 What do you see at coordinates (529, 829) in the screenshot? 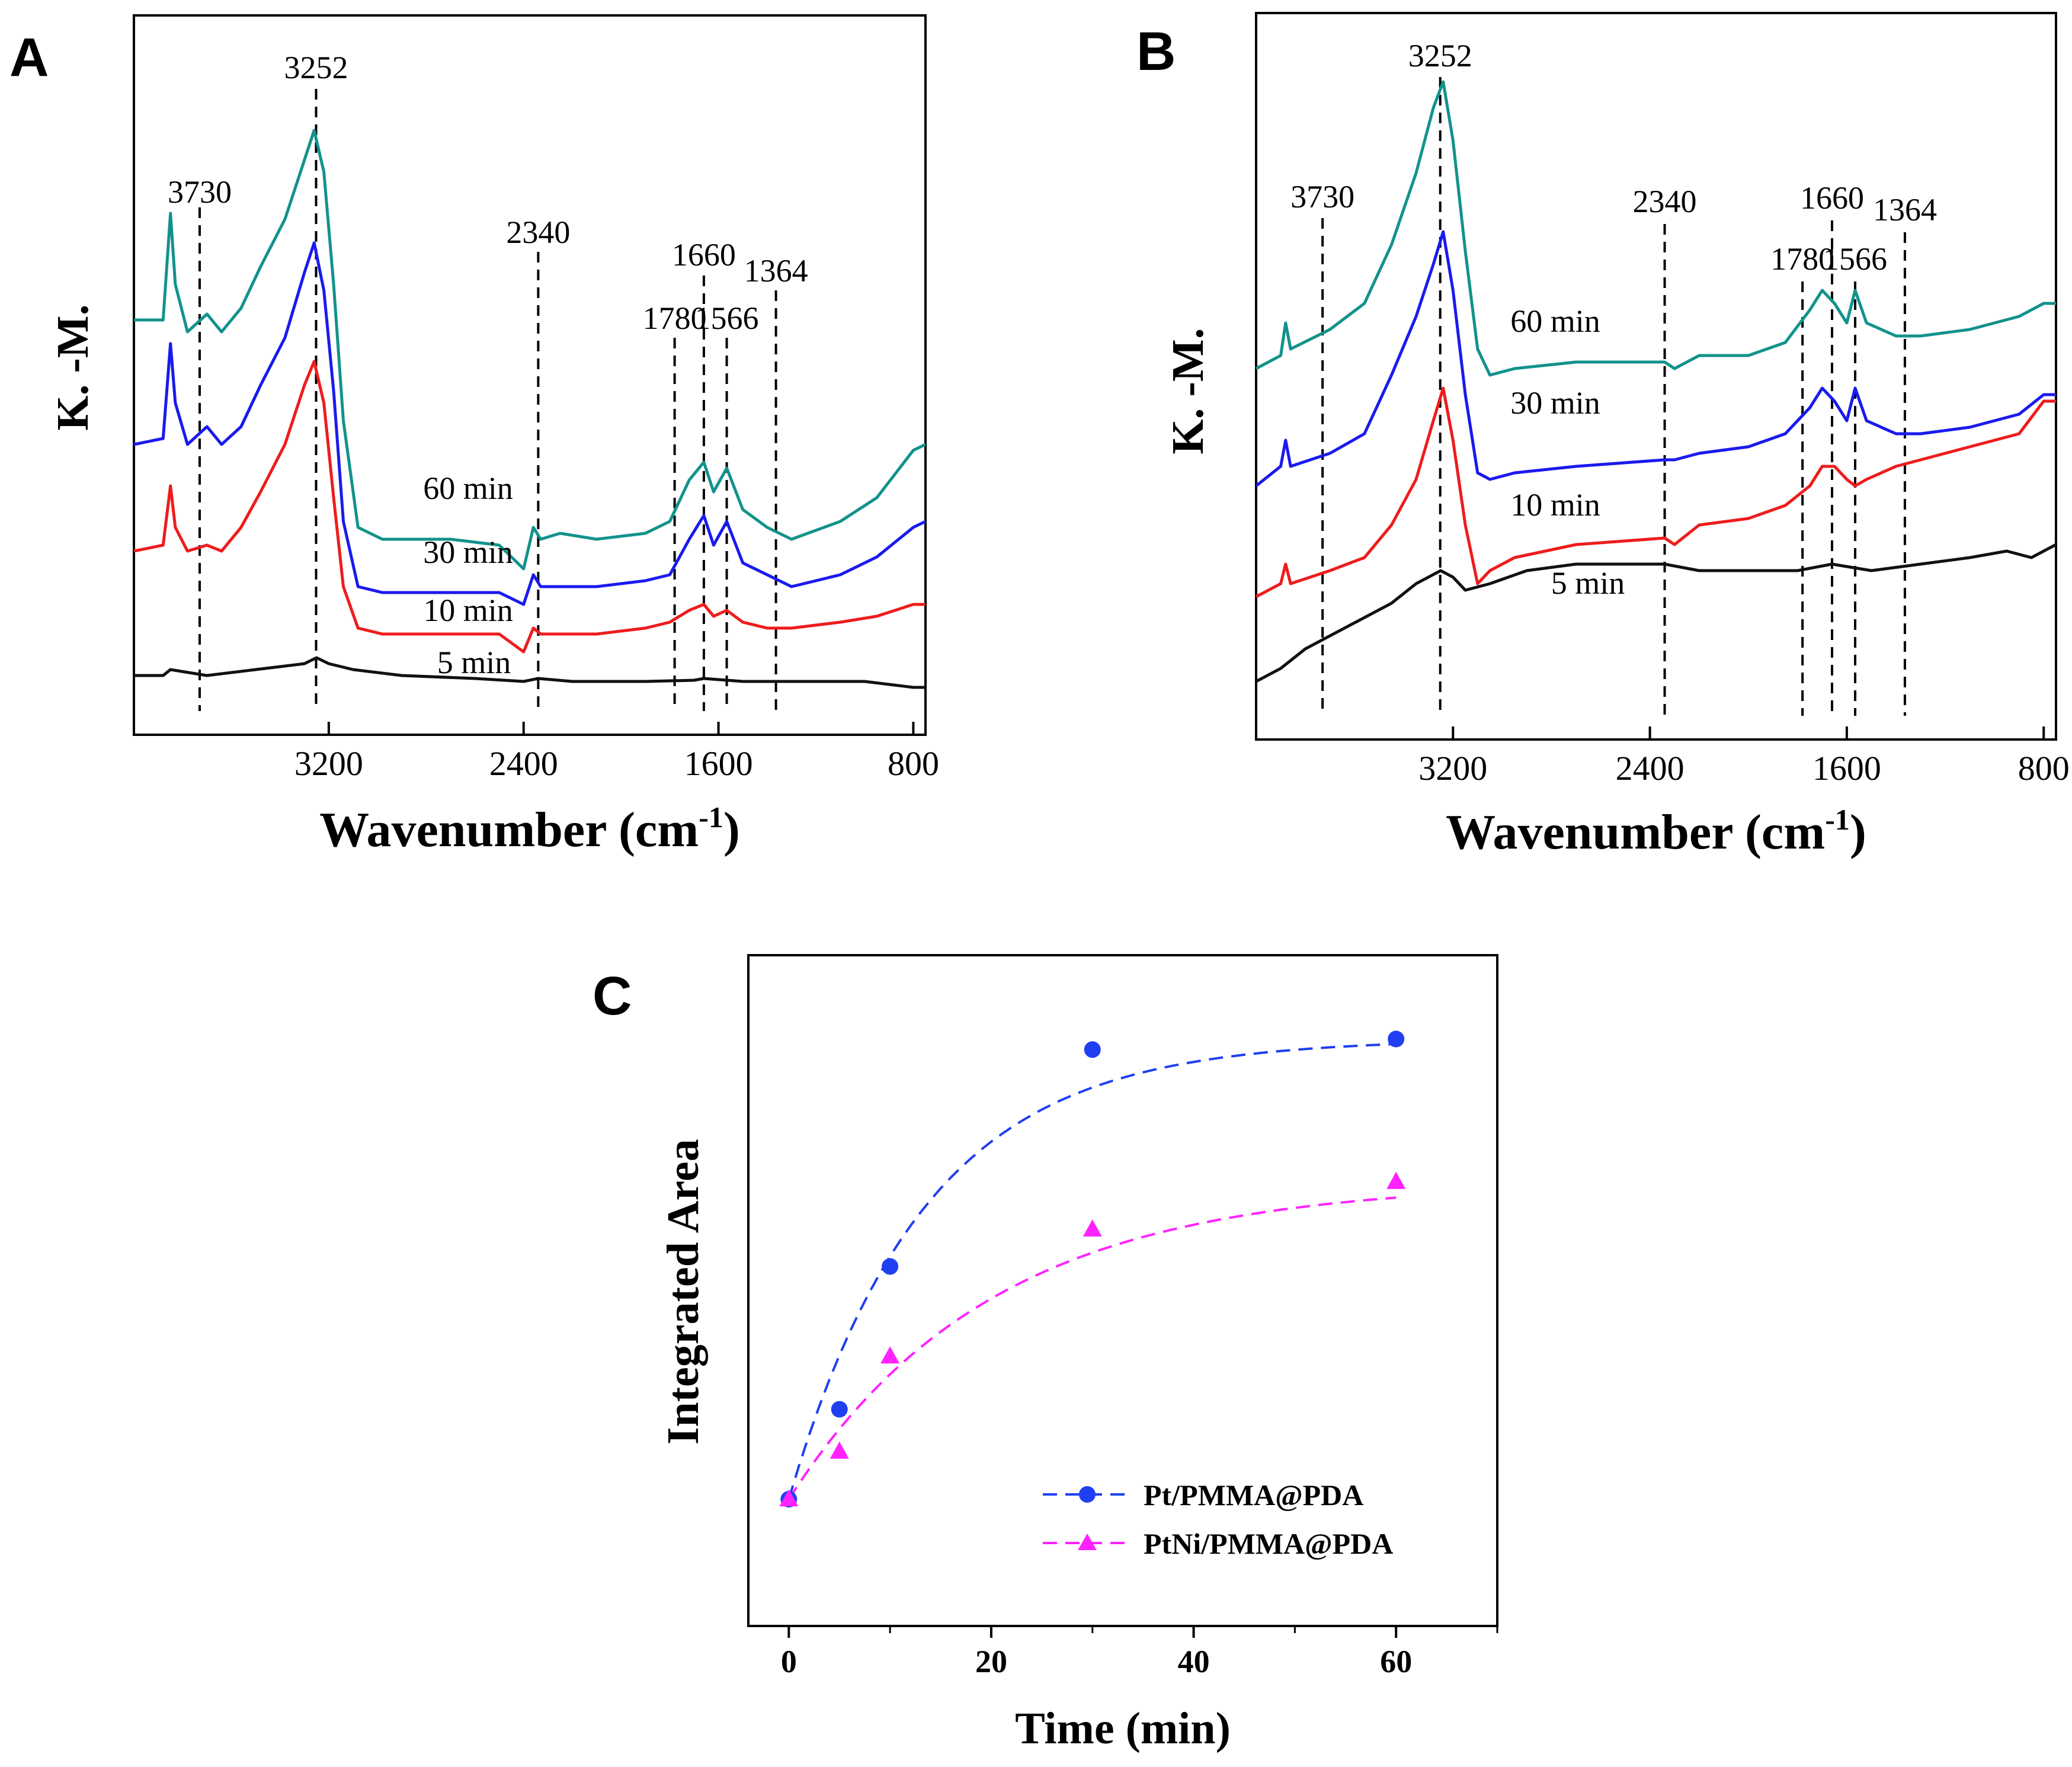
I see `x-axis-title-a: Wavenumber (cm-1)` at bounding box center [529, 829].